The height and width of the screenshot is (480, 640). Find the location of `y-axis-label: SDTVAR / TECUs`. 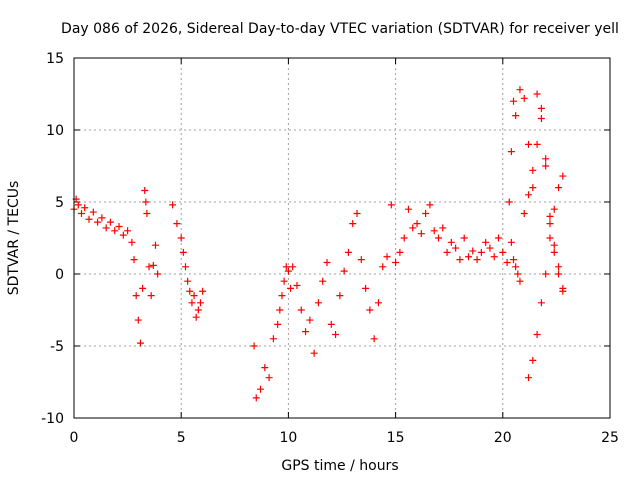

y-axis-label: SDTVAR / TECUs is located at coordinates (14, 238).